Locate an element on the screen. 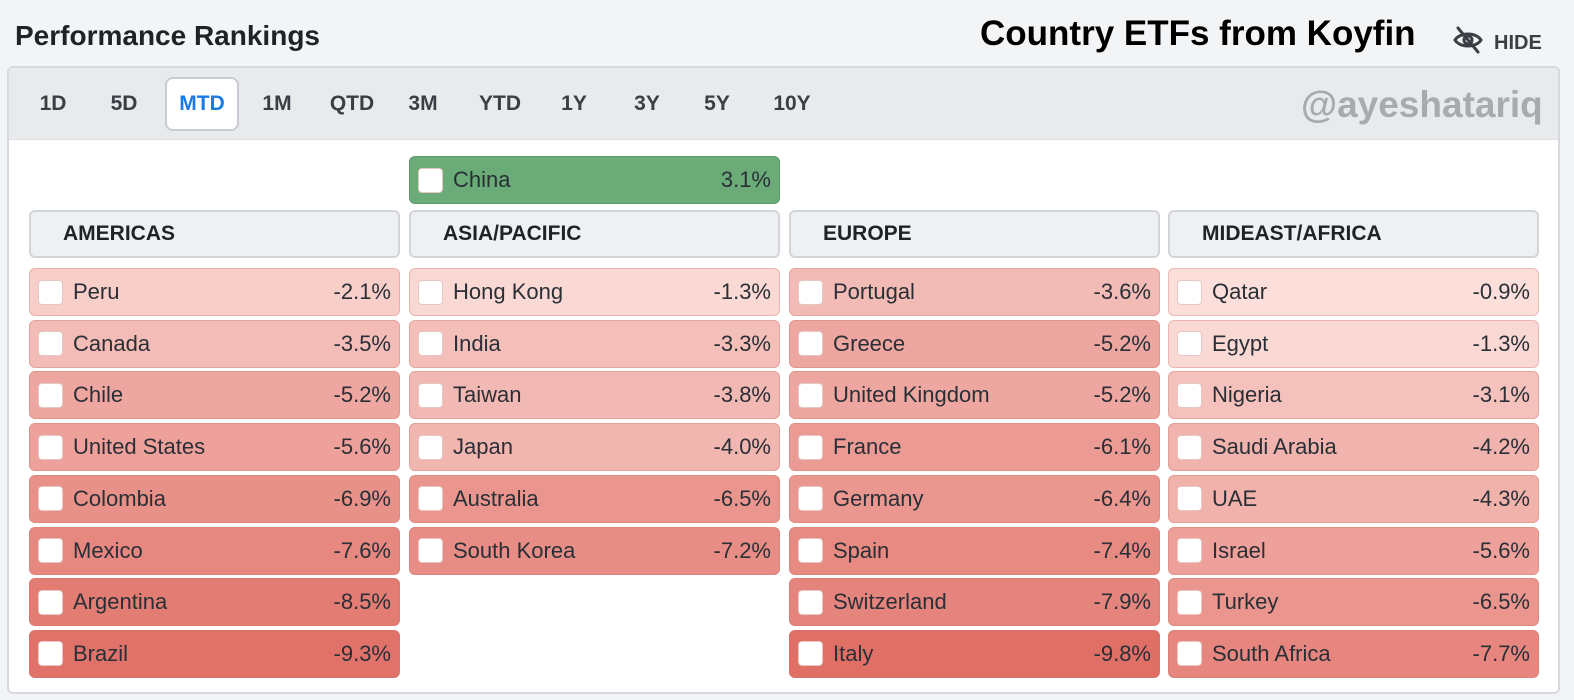  gainer-row: China 3.1% is located at coordinates (594, 180).